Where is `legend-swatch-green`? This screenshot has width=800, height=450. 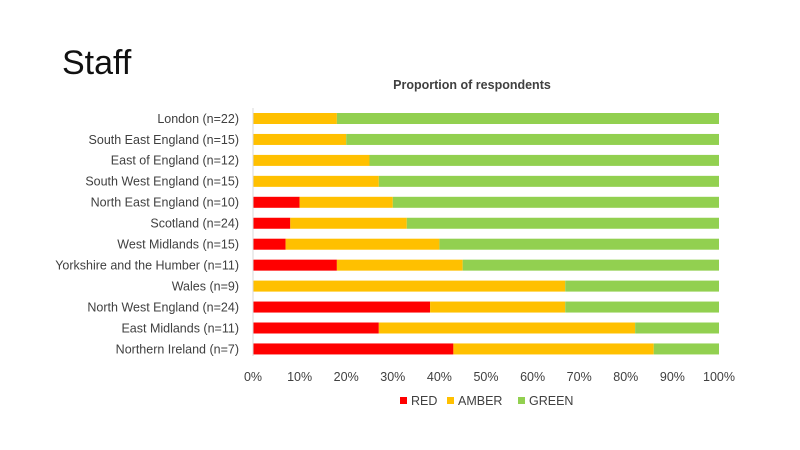 legend-swatch-green is located at coordinates (521, 400).